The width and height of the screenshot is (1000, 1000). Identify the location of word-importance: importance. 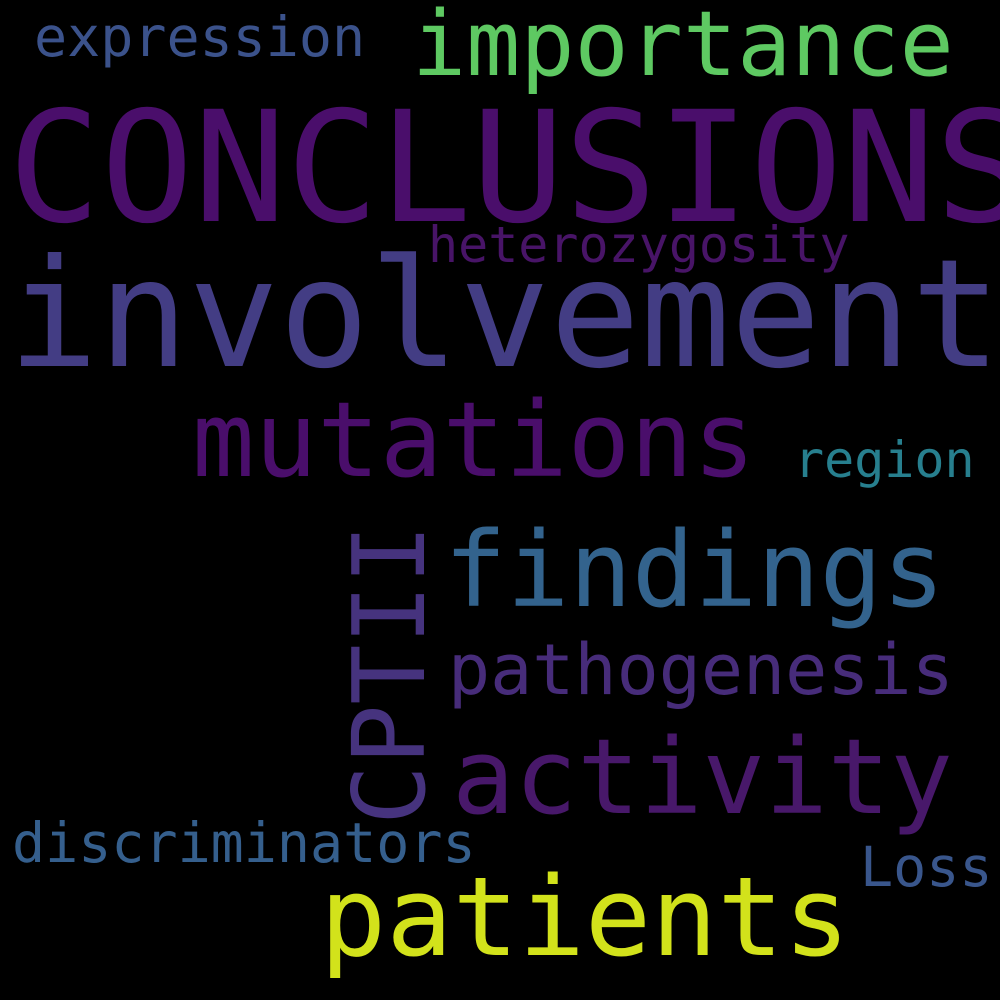
(683, 48).